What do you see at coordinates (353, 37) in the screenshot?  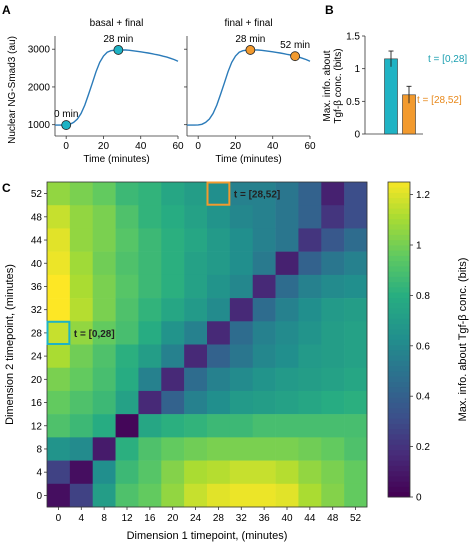 I see `y-tick-label: 1.5` at bounding box center [353, 37].